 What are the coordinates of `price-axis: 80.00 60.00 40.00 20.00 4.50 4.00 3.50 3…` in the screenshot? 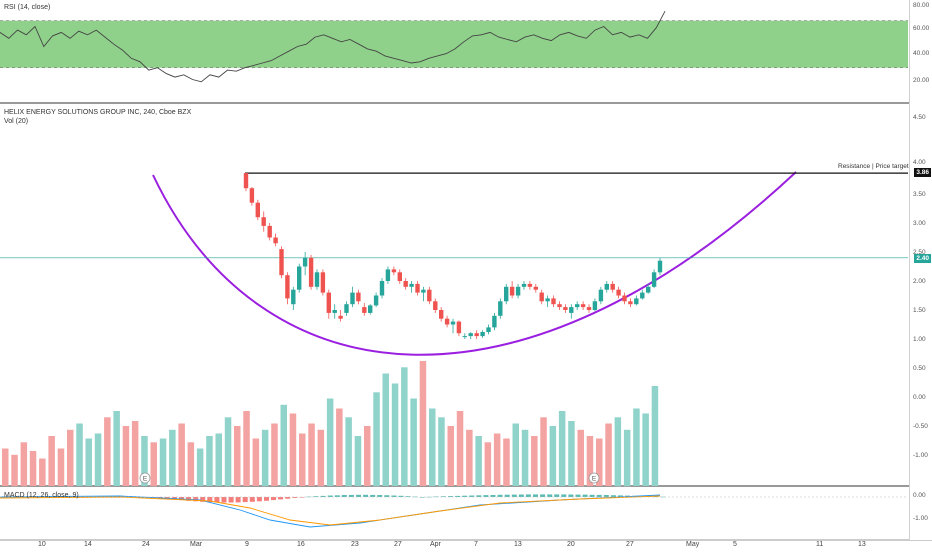 It's located at (920, 270).